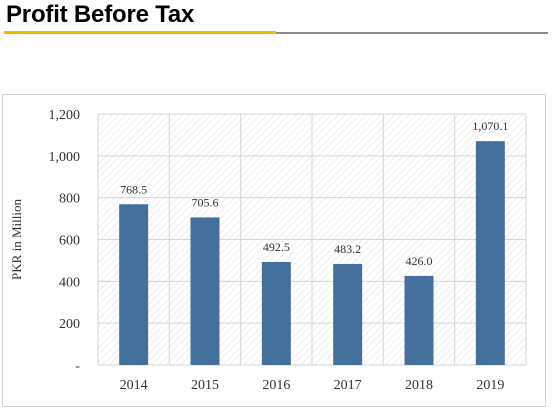 The image size is (552, 413). What do you see at coordinates (133, 189) in the screenshot?
I see `value-label: 768.5` at bounding box center [133, 189].